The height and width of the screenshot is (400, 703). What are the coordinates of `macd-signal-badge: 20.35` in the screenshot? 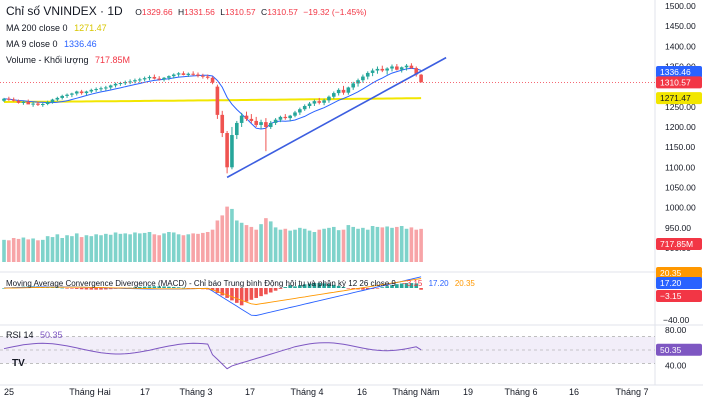 It's located at (671, 273).